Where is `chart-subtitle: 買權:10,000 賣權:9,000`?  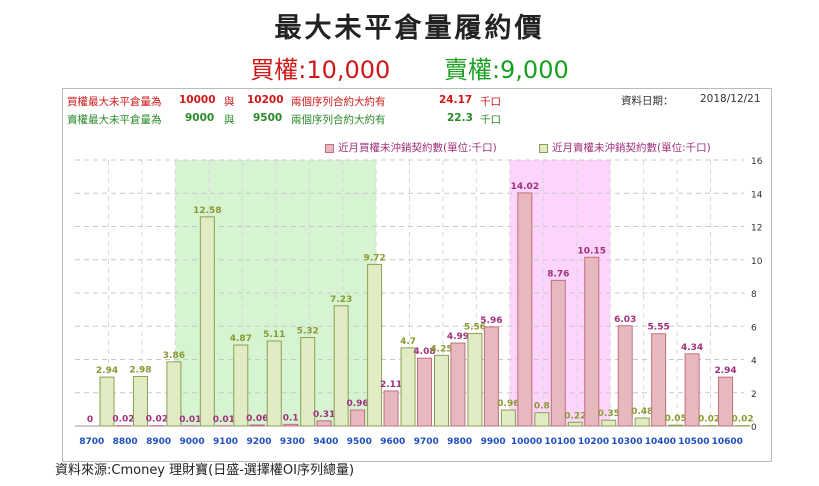
chart-subtitle: 買權:10,000 賣權:9,000 is located at coordinates (409, 67).